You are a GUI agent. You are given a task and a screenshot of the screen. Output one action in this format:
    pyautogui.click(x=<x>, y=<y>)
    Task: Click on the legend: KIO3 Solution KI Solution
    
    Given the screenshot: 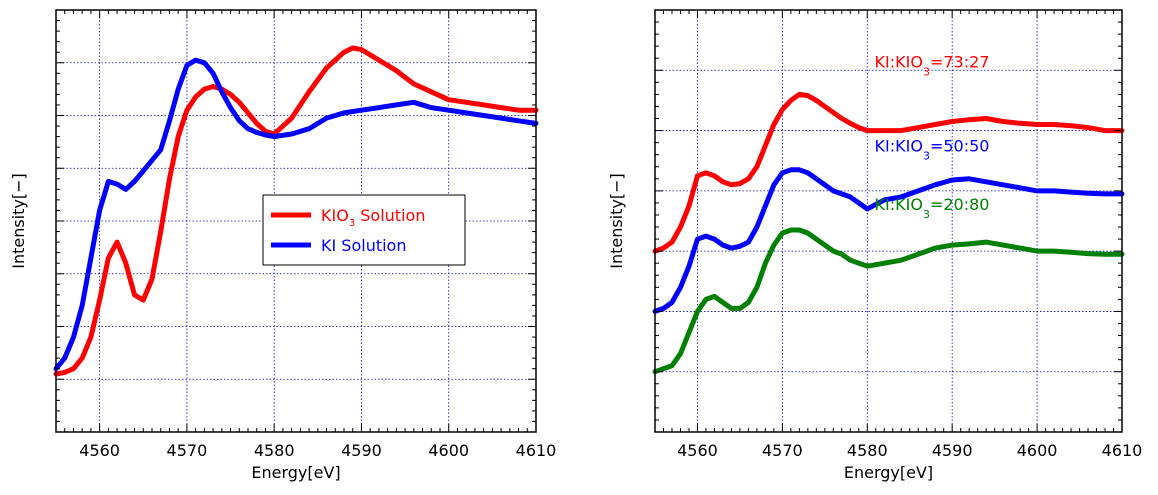 What is the action you would take?
    pyautogui.click(x=364, y=230)
    